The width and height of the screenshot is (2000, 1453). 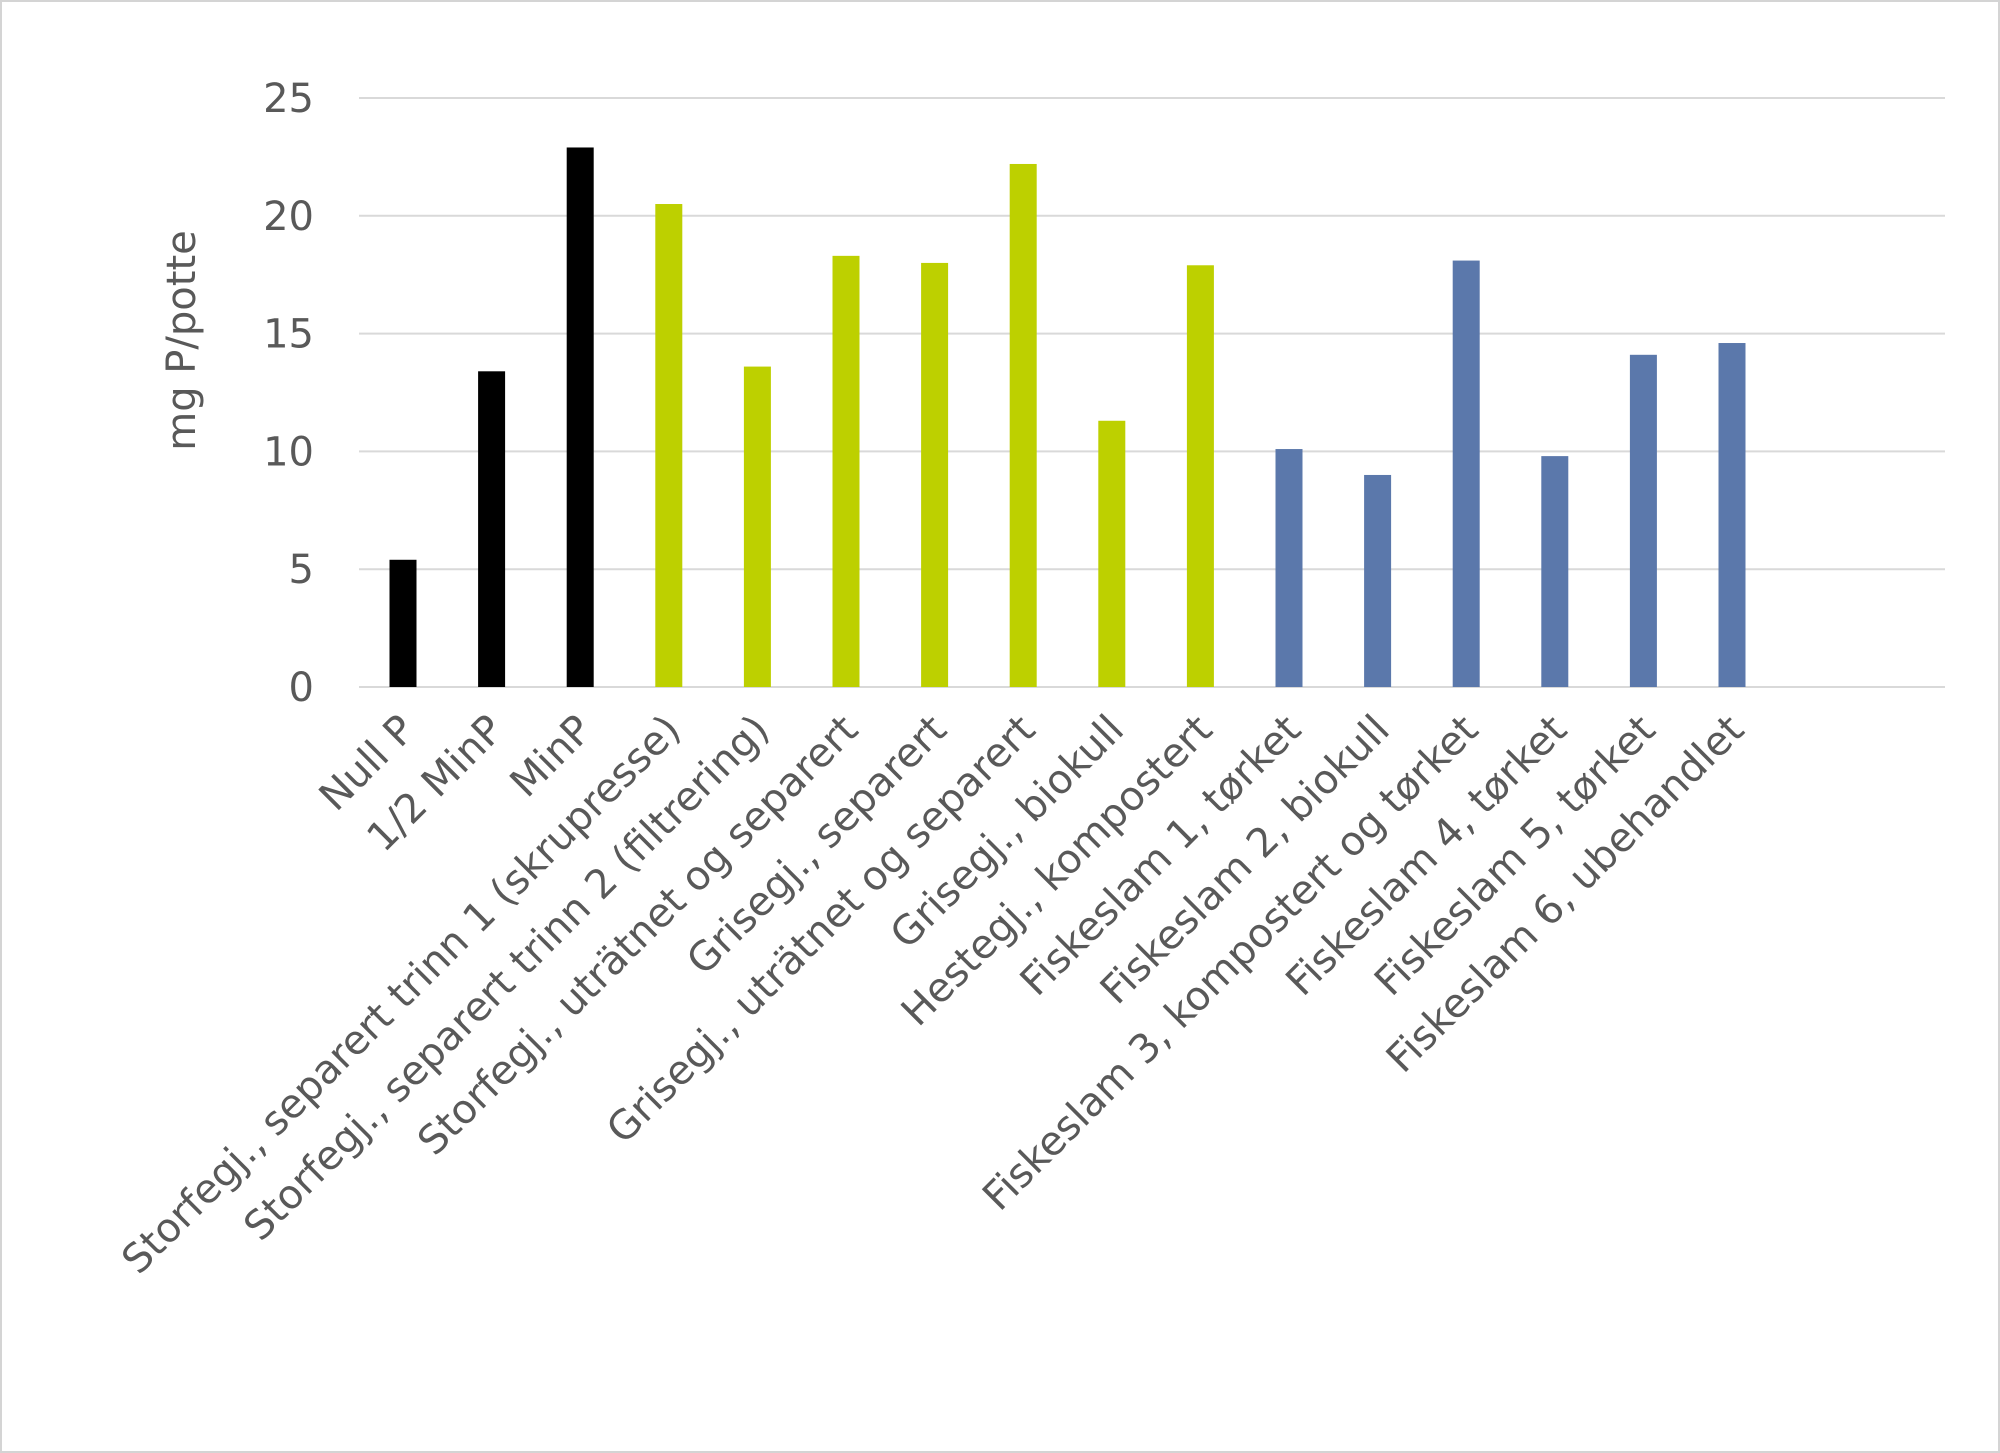 I want to click on y-tick-label: 0, so click(x=301, y=688).